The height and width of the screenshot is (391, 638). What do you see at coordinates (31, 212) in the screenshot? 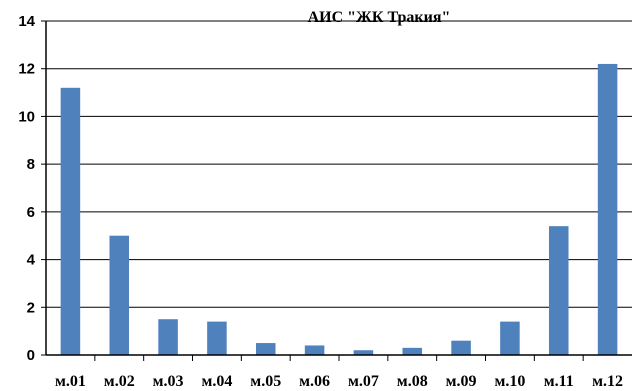
I see `y-tick-label: 6` at bounding box center [31, 212].